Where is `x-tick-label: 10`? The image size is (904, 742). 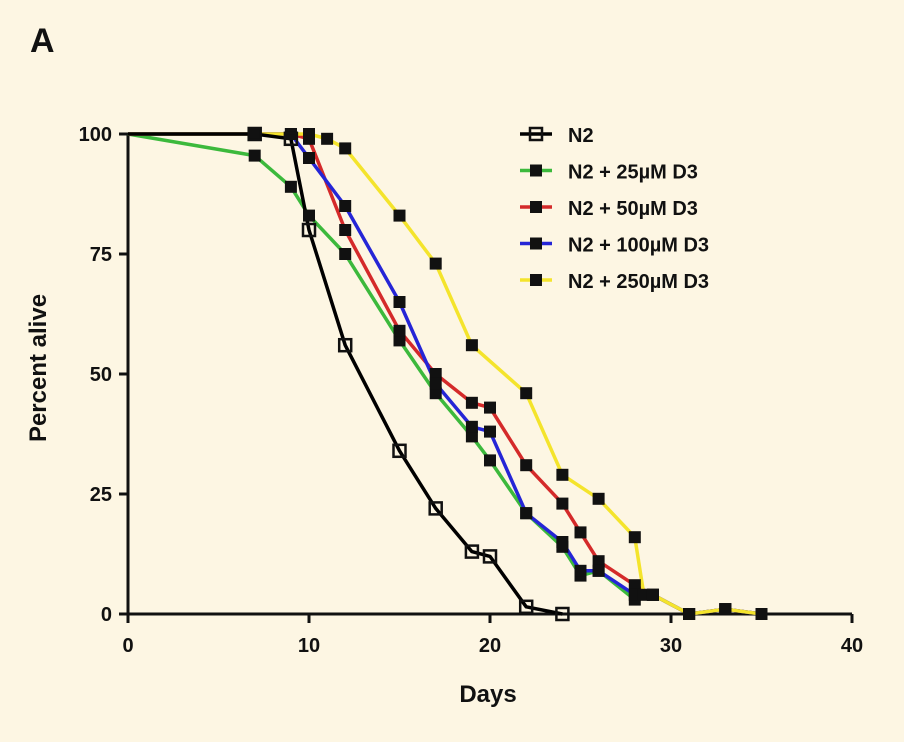 x-tick-label: 10 is located at coordinates (309, 646).